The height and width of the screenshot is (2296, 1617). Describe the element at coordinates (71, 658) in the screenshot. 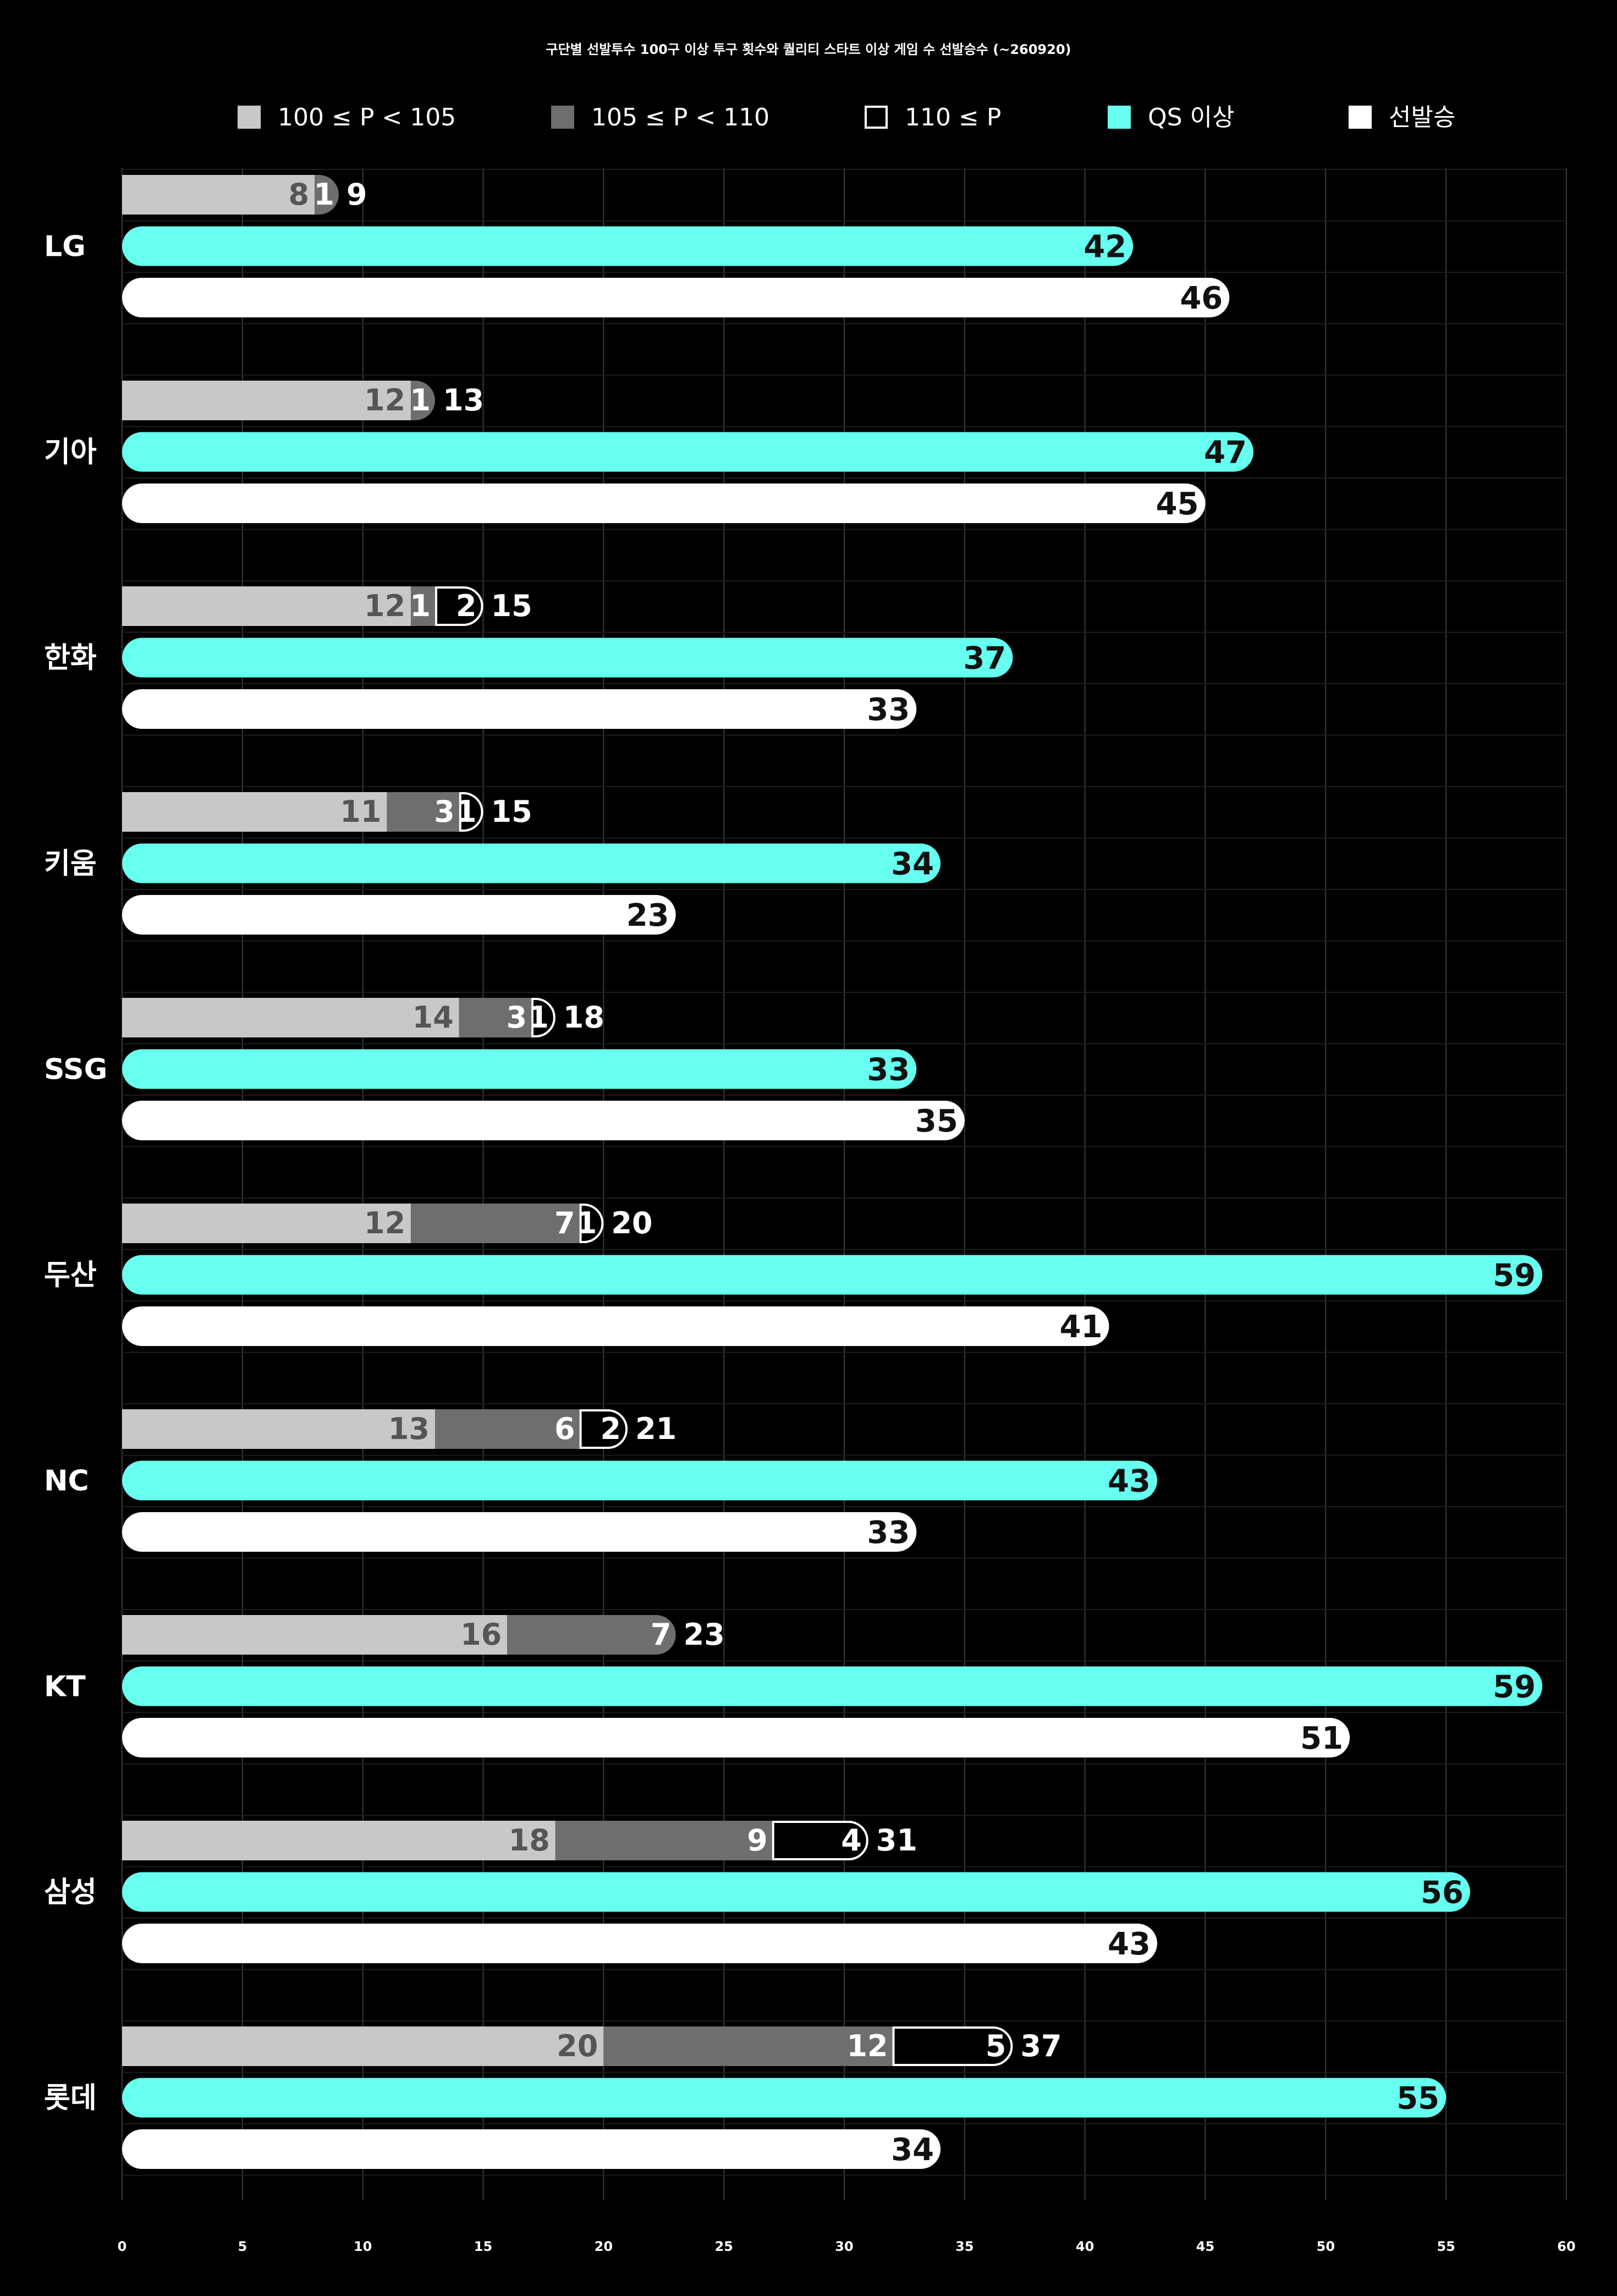

I see `team-label: 한화` at that location.